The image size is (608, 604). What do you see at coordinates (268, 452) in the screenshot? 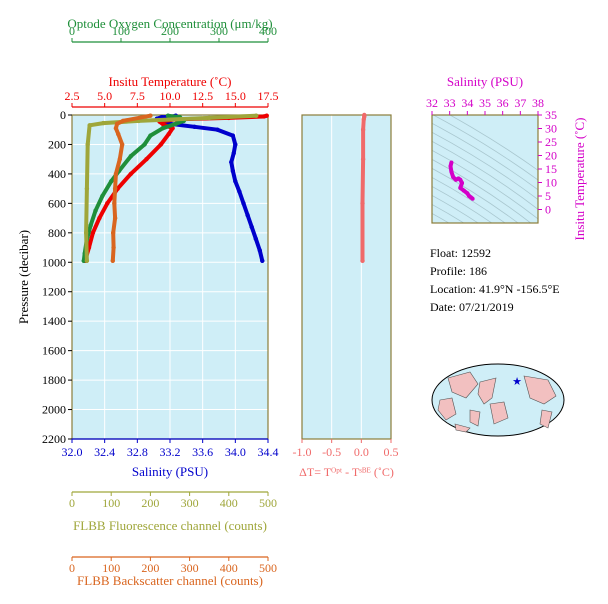
I see `salinity-tick-label: 34.4` at bounding box center [268, 452].